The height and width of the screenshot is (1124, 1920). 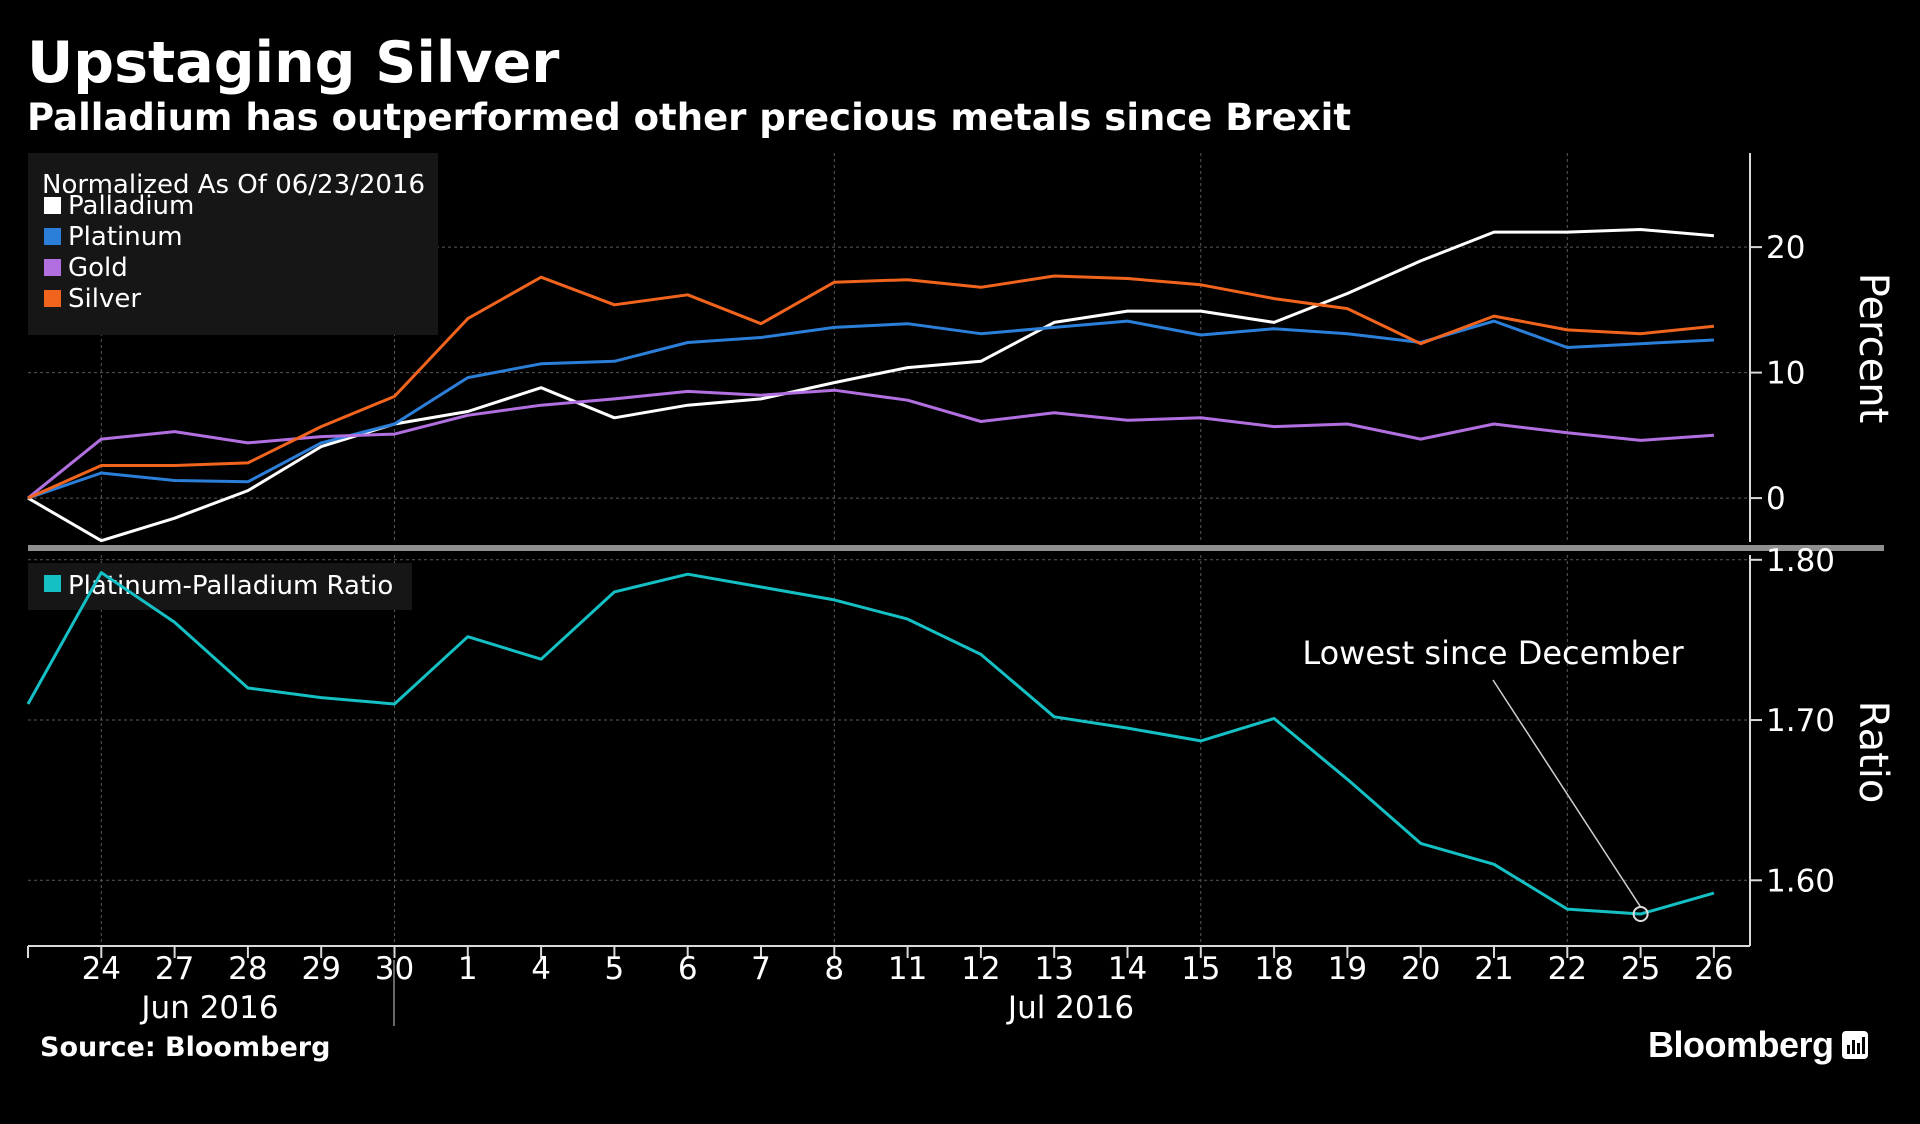 What do you see at coordinates (1873, 752) in the screenshot?
I see `bottom-y-axis-title: Ratio` at bounding box center [1873, 752].